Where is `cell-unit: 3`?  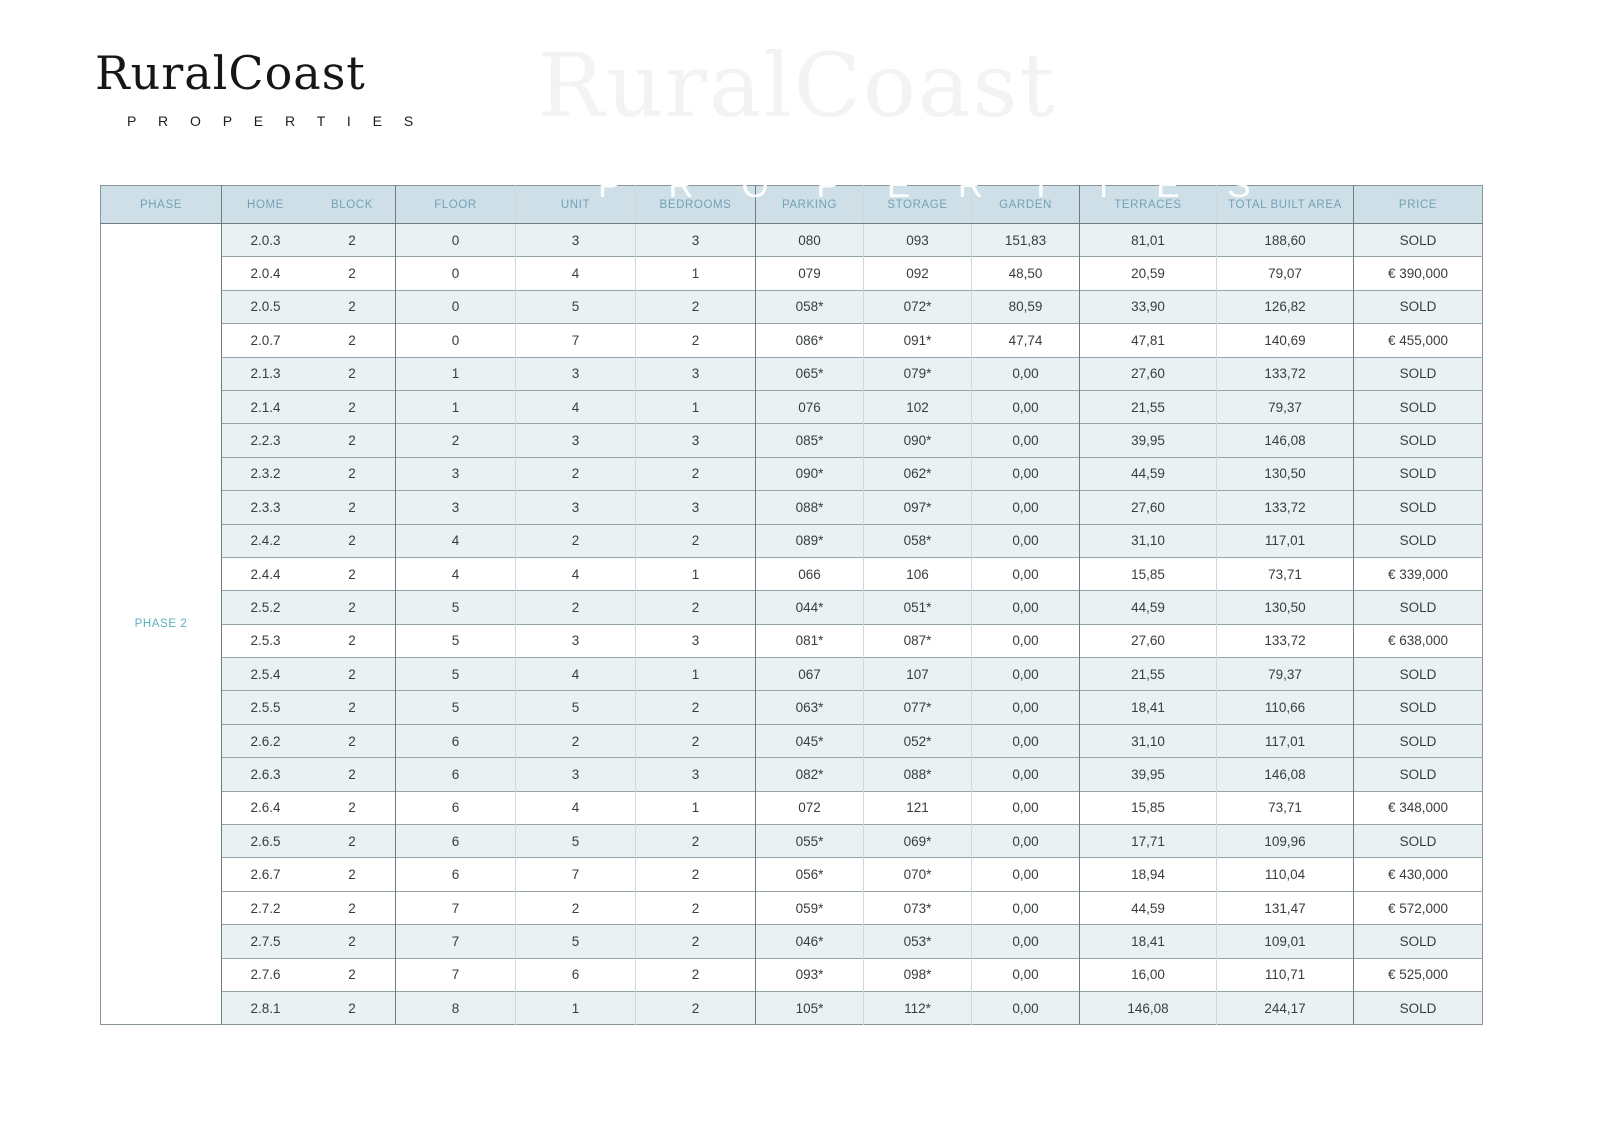
cell-unit: 3 is located at coordinates (575, 373).